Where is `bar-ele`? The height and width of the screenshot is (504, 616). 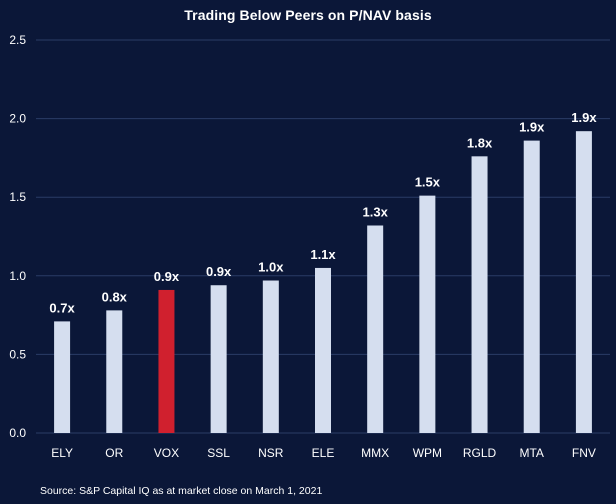 bar-ele is located at coordinates (323, 350).